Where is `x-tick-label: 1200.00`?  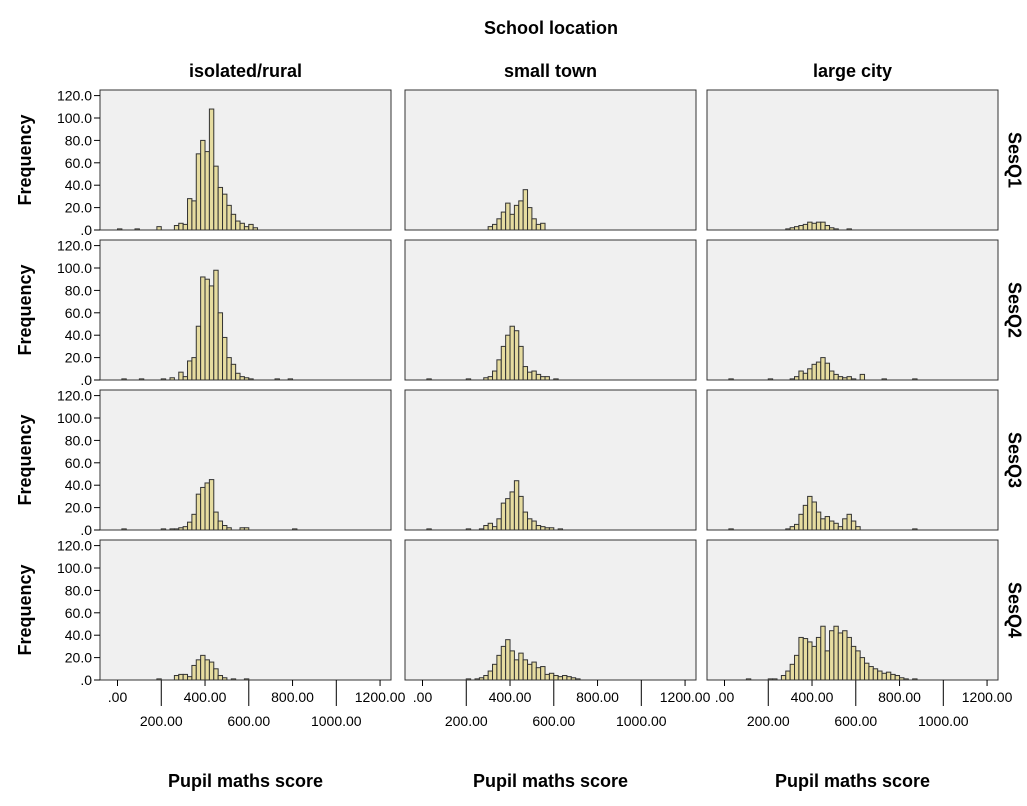
x-tick-label: 1200.00 is located at coordinates (380, 697).